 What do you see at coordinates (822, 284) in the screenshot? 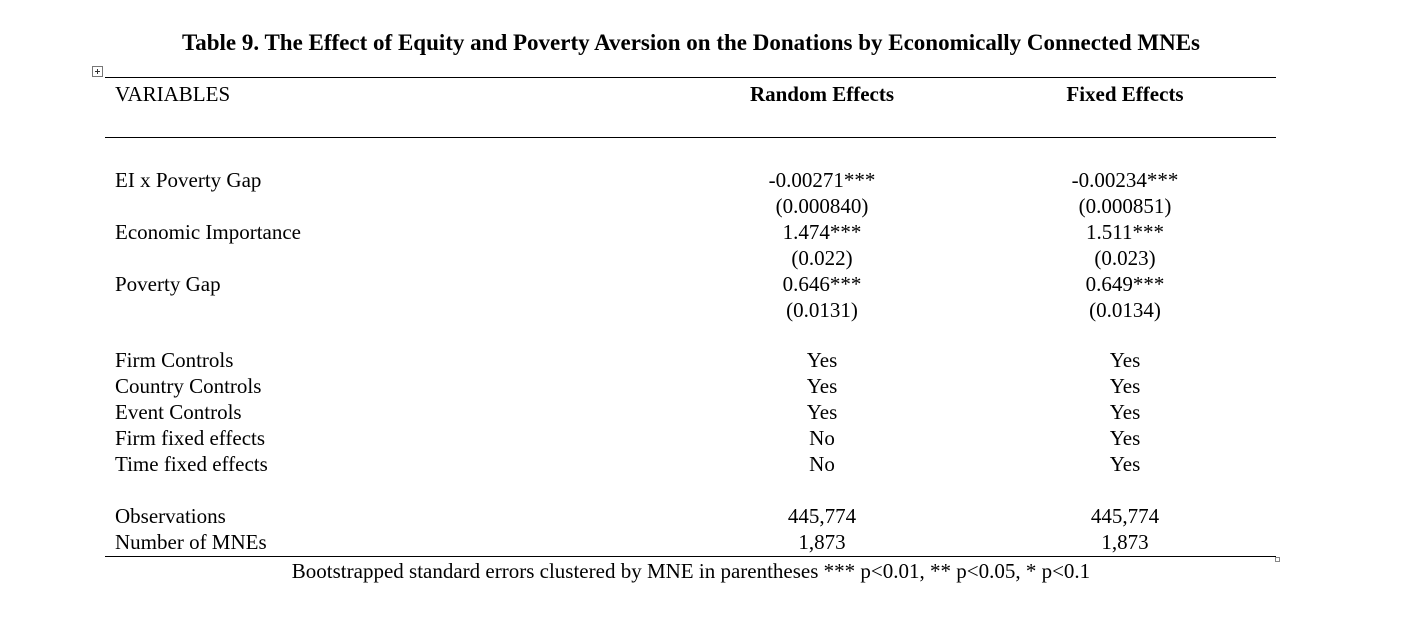
I see `coef-value: 0.646***` at bounding box center [822, 284].